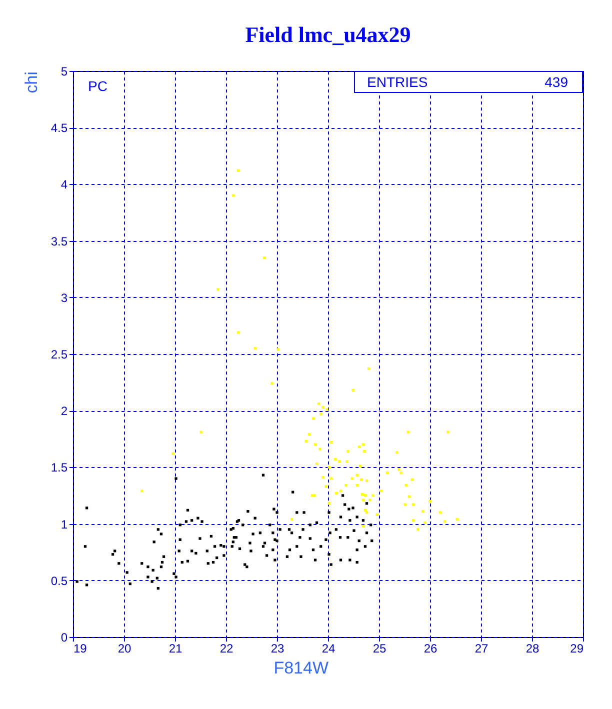 The image size is (612, 709). What do you see at coordinates (227, 649) in the screenshot?
I see `x-tick-label: 22` at bounding box center [227, 649].